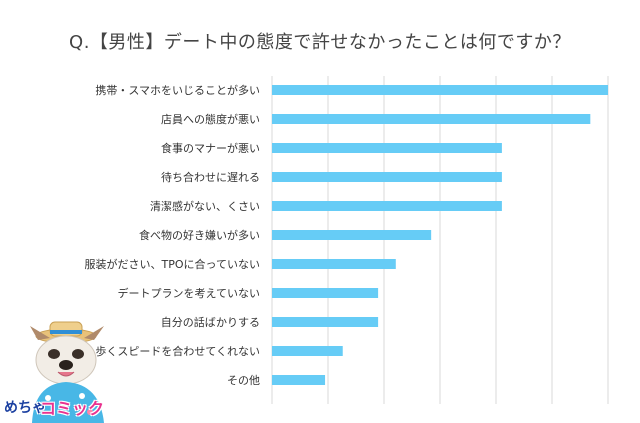  What do you see at coordinates (210, 119) in the screenshot?
I see `category-label: 店員への態度が悪い` at bounding box center [210, 119].